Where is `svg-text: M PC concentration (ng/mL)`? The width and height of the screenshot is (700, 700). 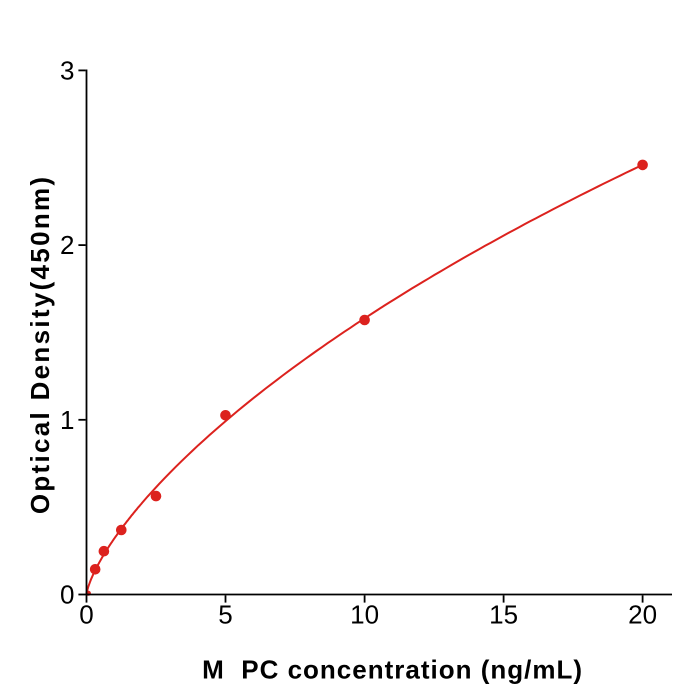 svg-text: M PC concentration (ng/mL) is located at coordinates (392, 670).